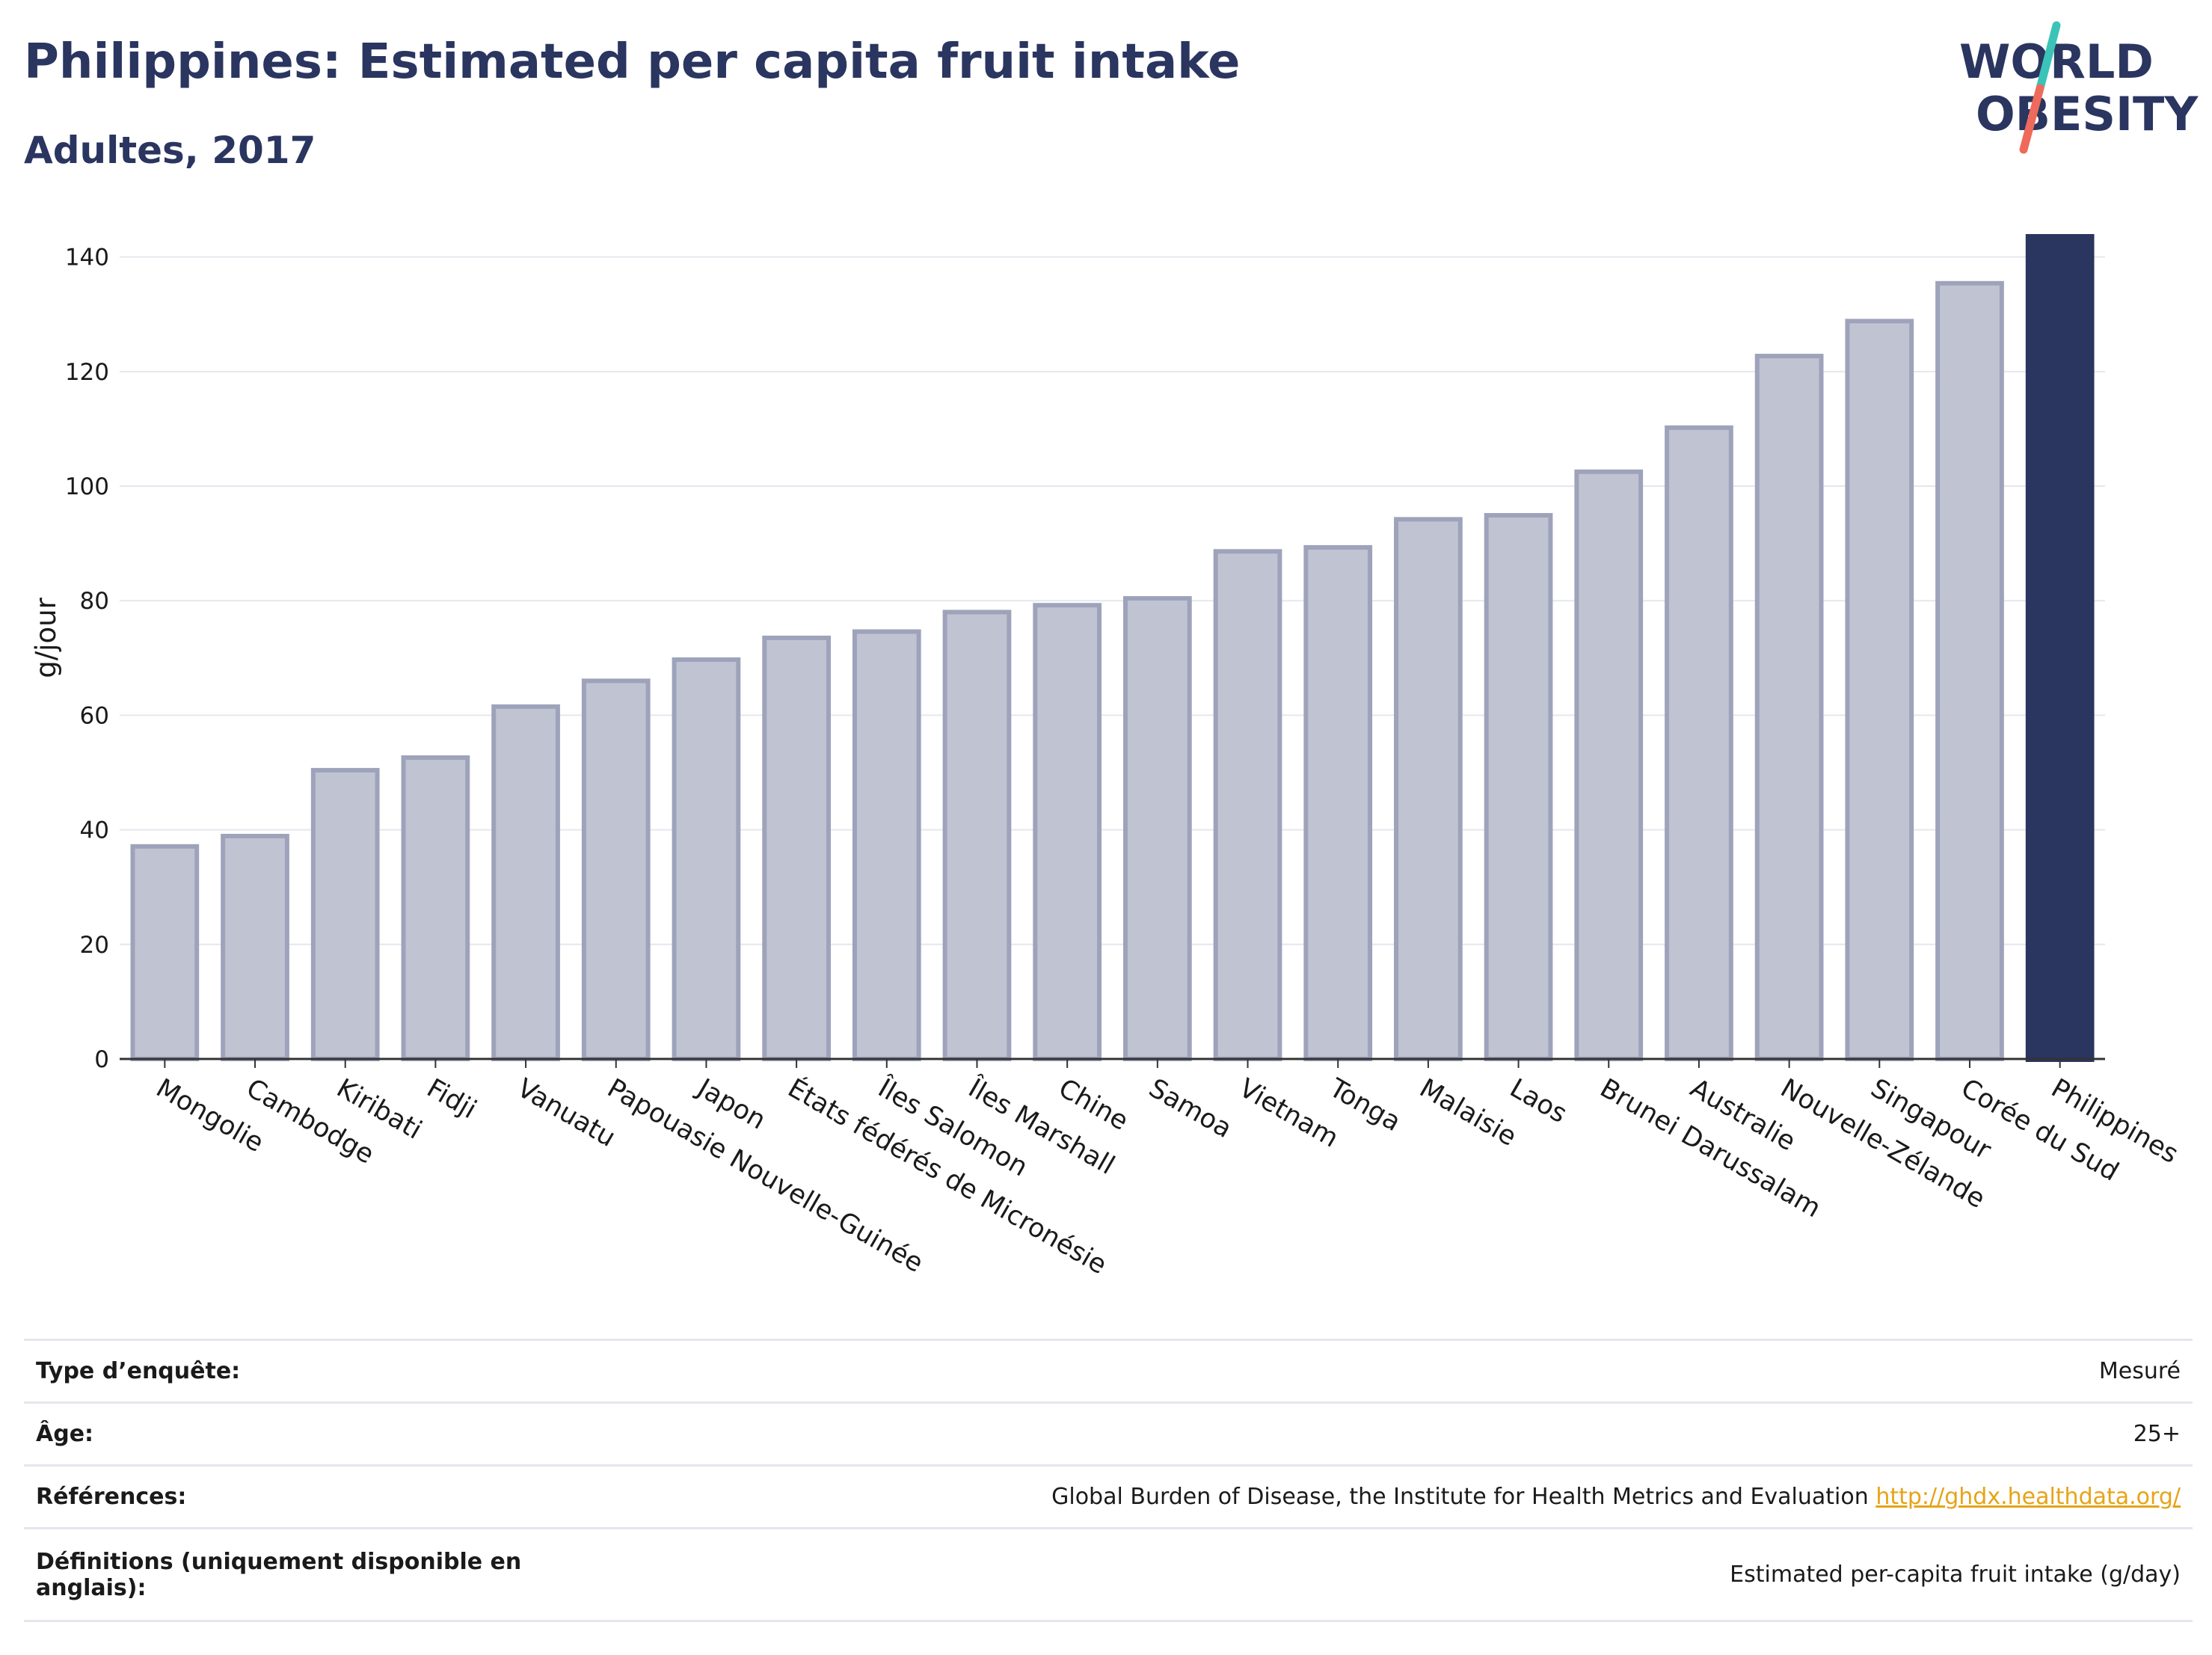  Describe the element at coordinates (101, 1059) in the screenshot. I see `y-tick-label: 0` at that location.